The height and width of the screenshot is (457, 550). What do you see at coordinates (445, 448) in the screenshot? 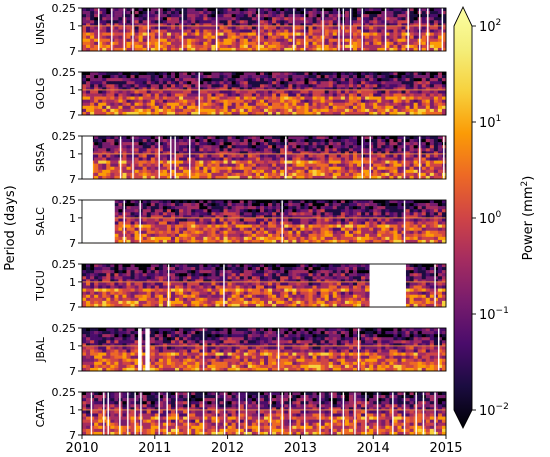
I see `x-tick-label: 2015` at bounding box center [445, 448].